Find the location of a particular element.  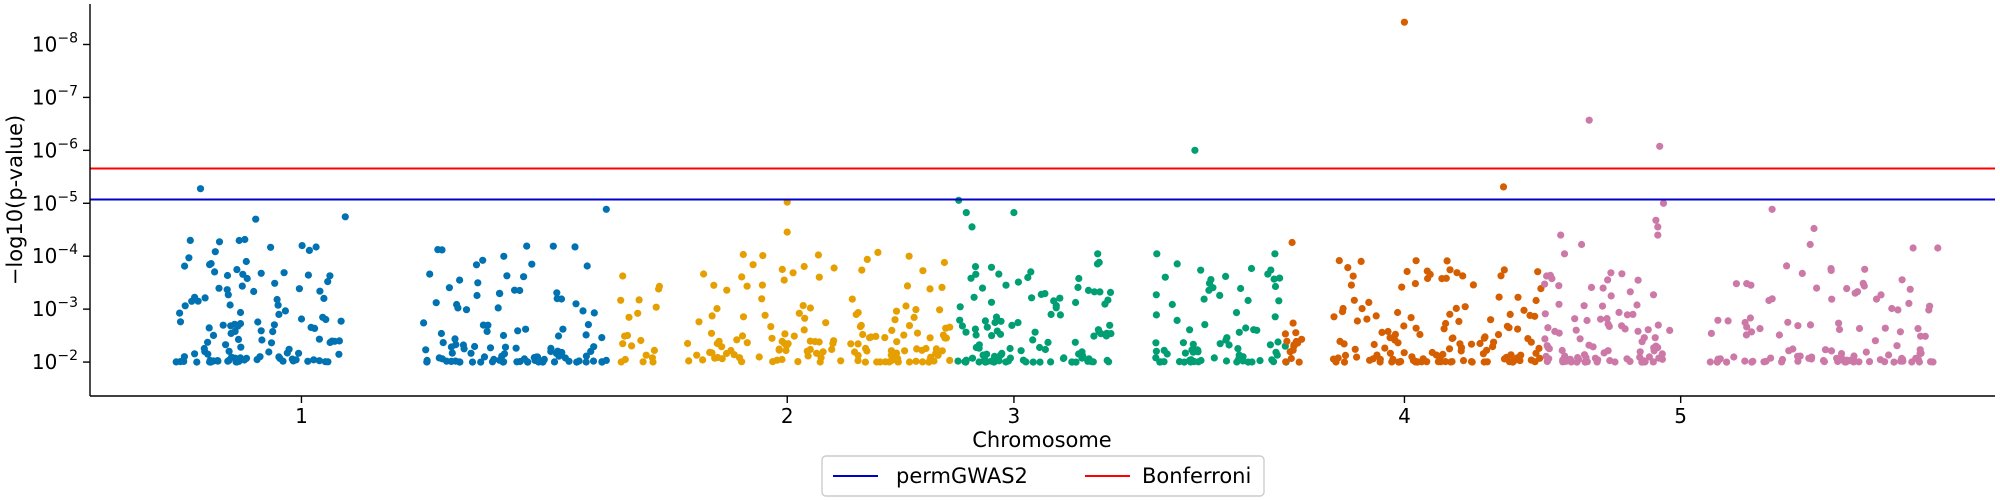

series-chr2 is located at coordinates (785, 282).